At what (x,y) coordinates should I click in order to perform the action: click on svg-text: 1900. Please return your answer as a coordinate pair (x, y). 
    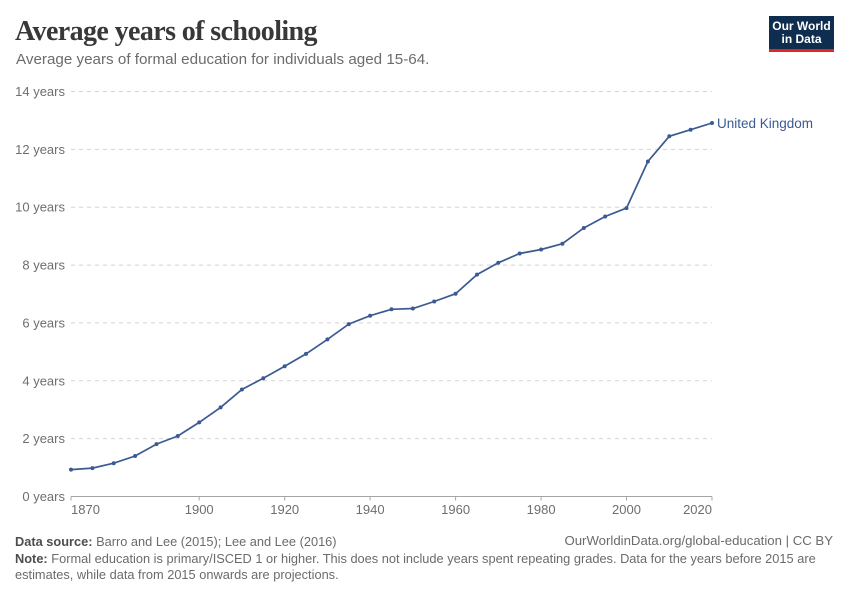
    Looking at the image, I should click on (199, 509).